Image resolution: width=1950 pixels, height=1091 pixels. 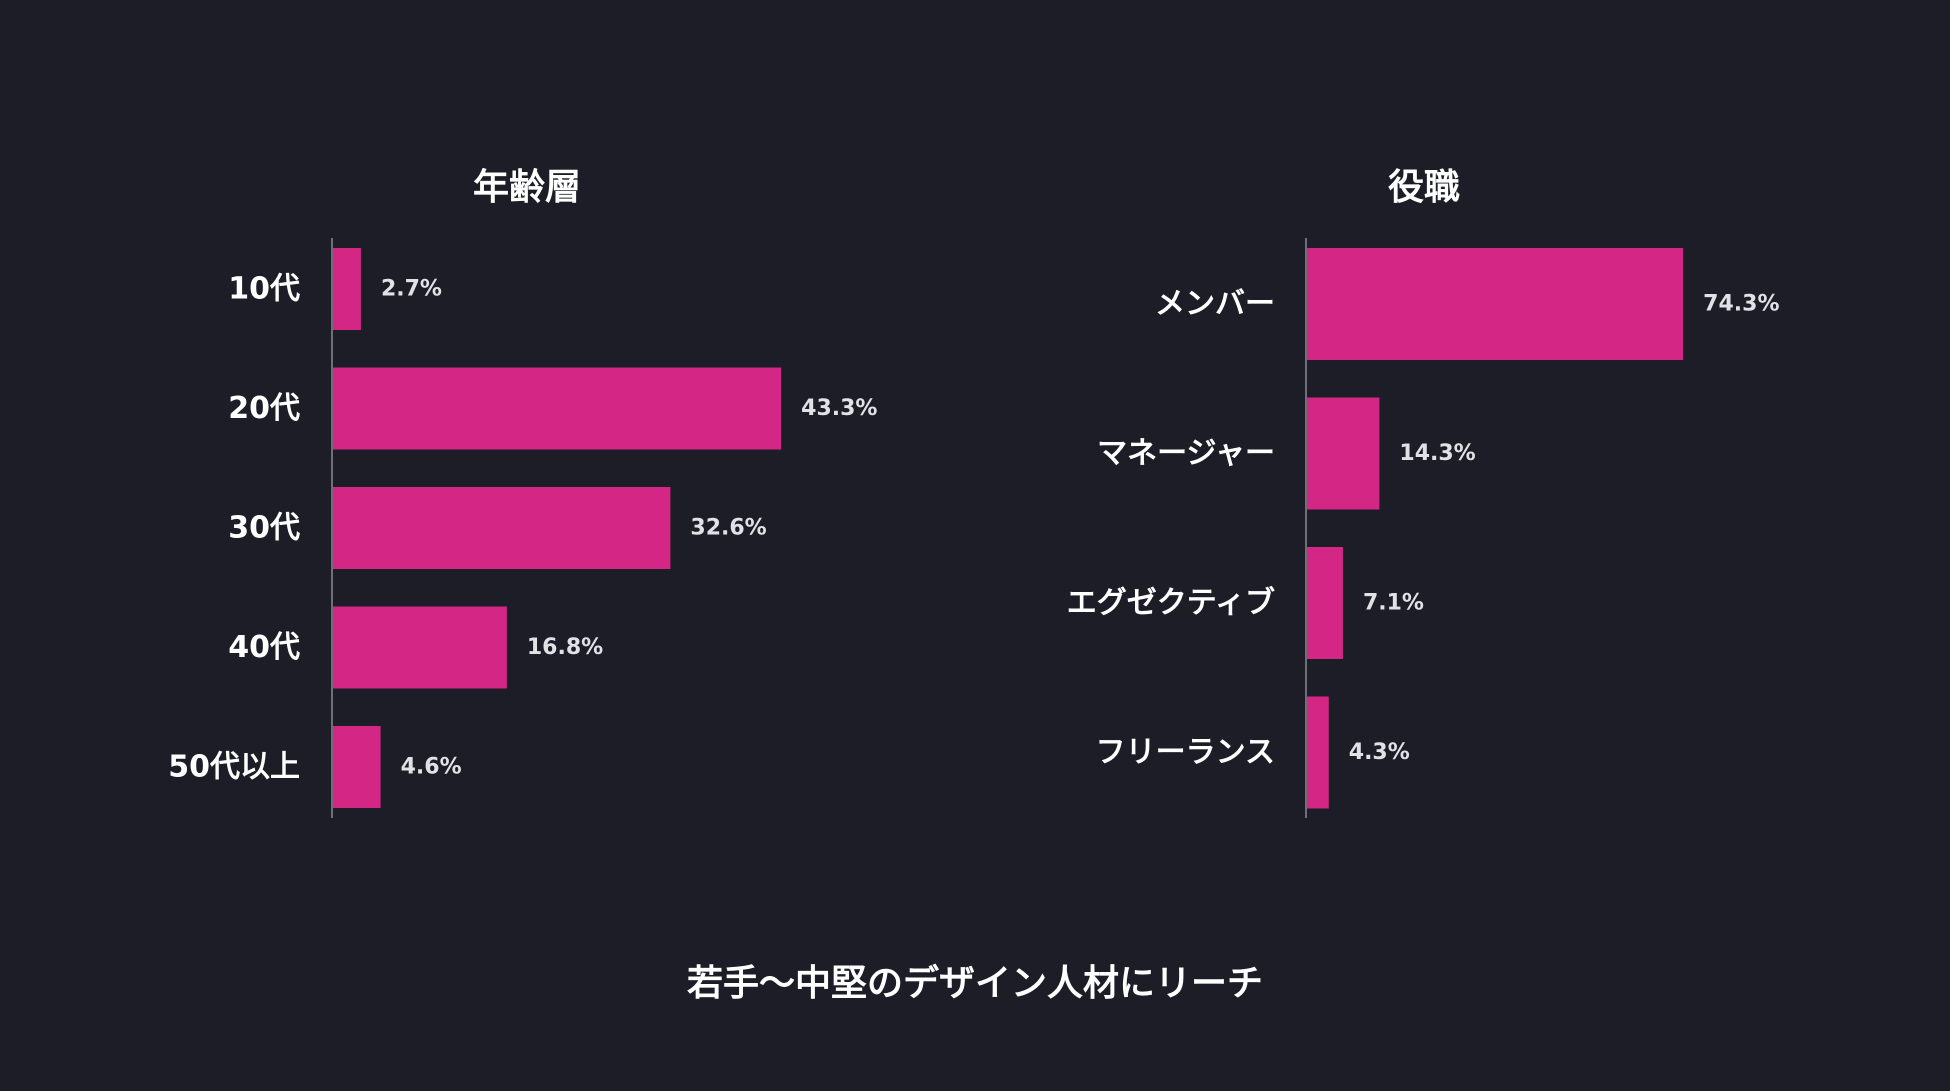 What do you see at coordinates (527, 187) in the screenshot?
I see `age-chart-title: 年齢層` at bounding box center [527, 187].